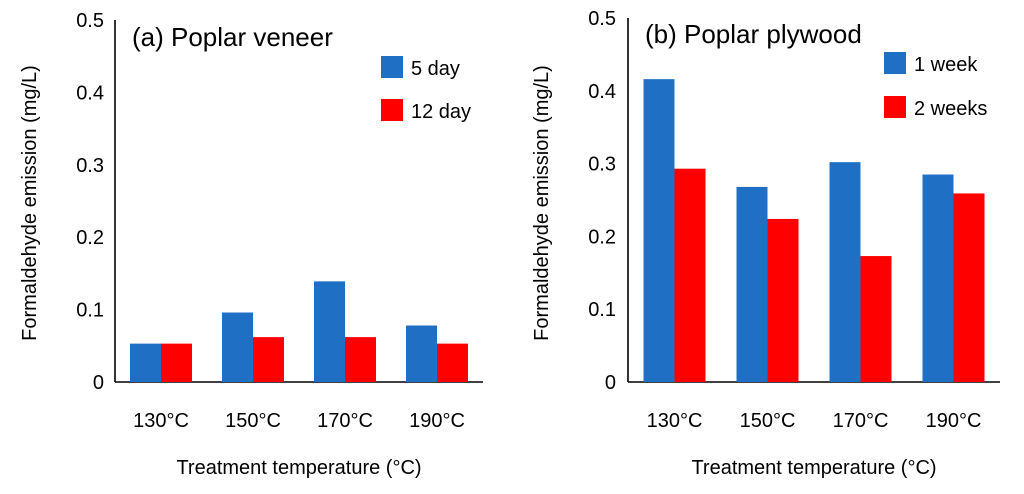  Describe the element at coordinates (950, 109) in the screenshot. I see `legend-label: 2 weeks` at that location.